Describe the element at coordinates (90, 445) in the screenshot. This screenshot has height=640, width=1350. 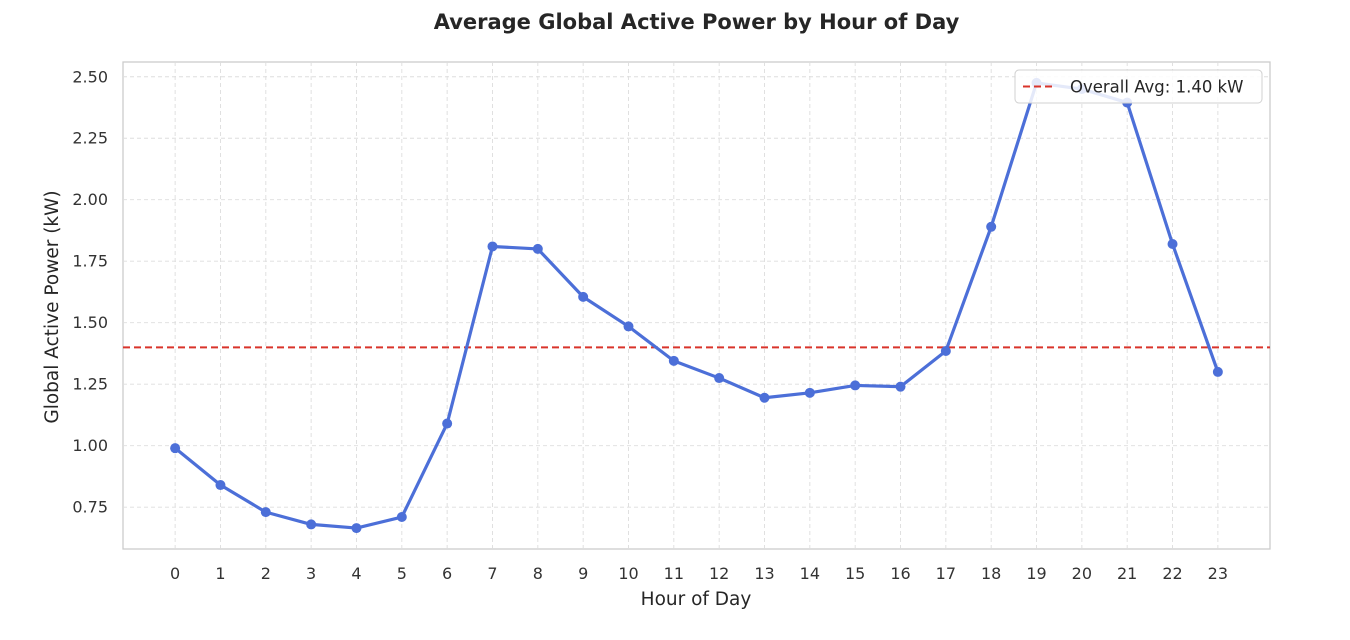
I see `y-tick-label: 1.00` at that location.